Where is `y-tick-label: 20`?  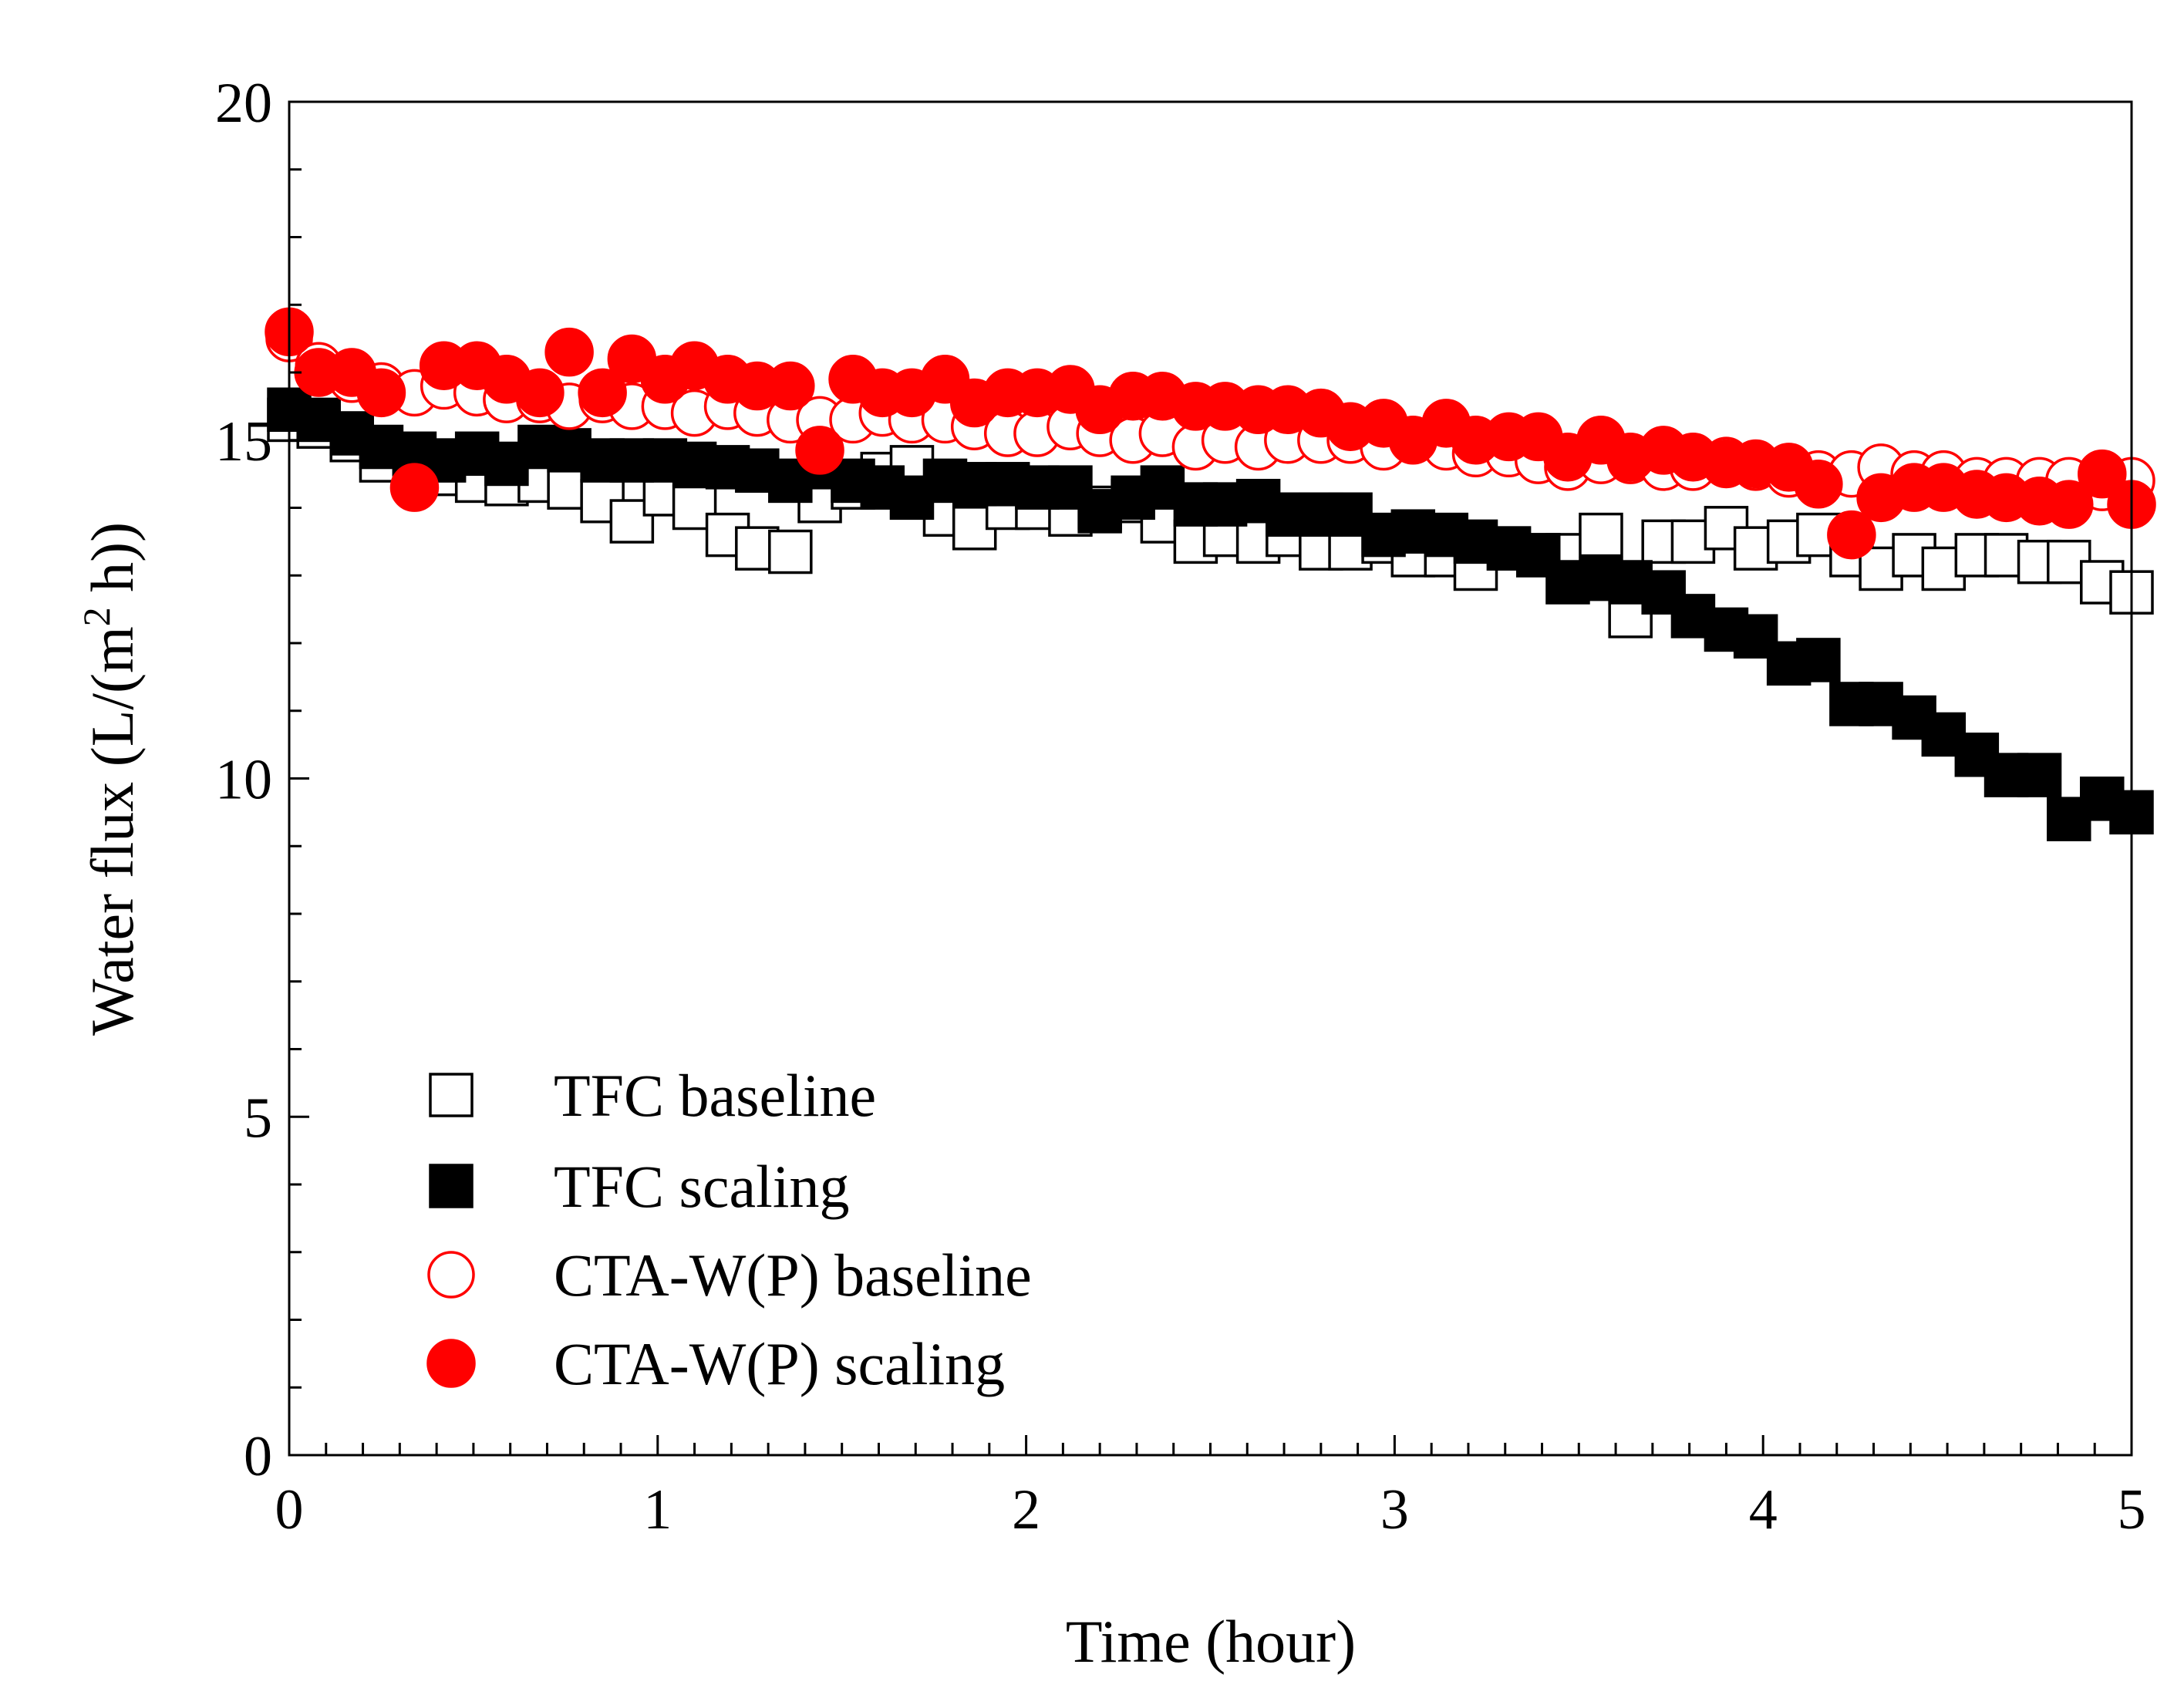
y-tick-label: 20 is located at coordinates (244, 103).